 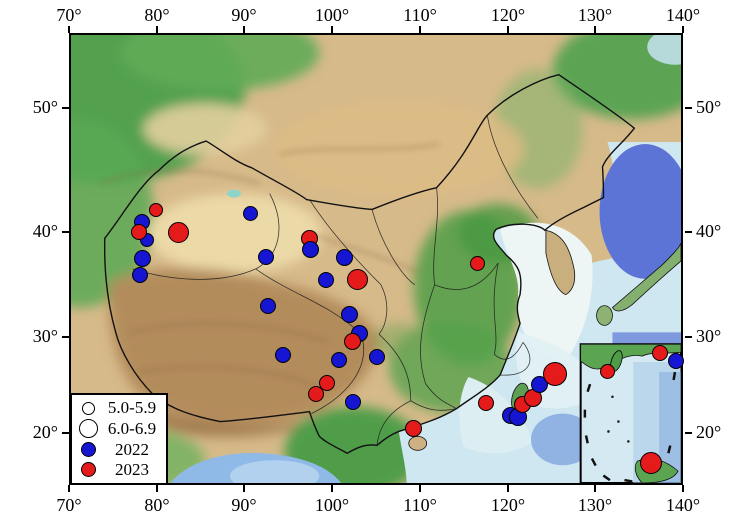 What do you see at coordinates (244, 15) in the screenshot?
I see `lon-label-top: 90°` at bounding box center [244, 15].